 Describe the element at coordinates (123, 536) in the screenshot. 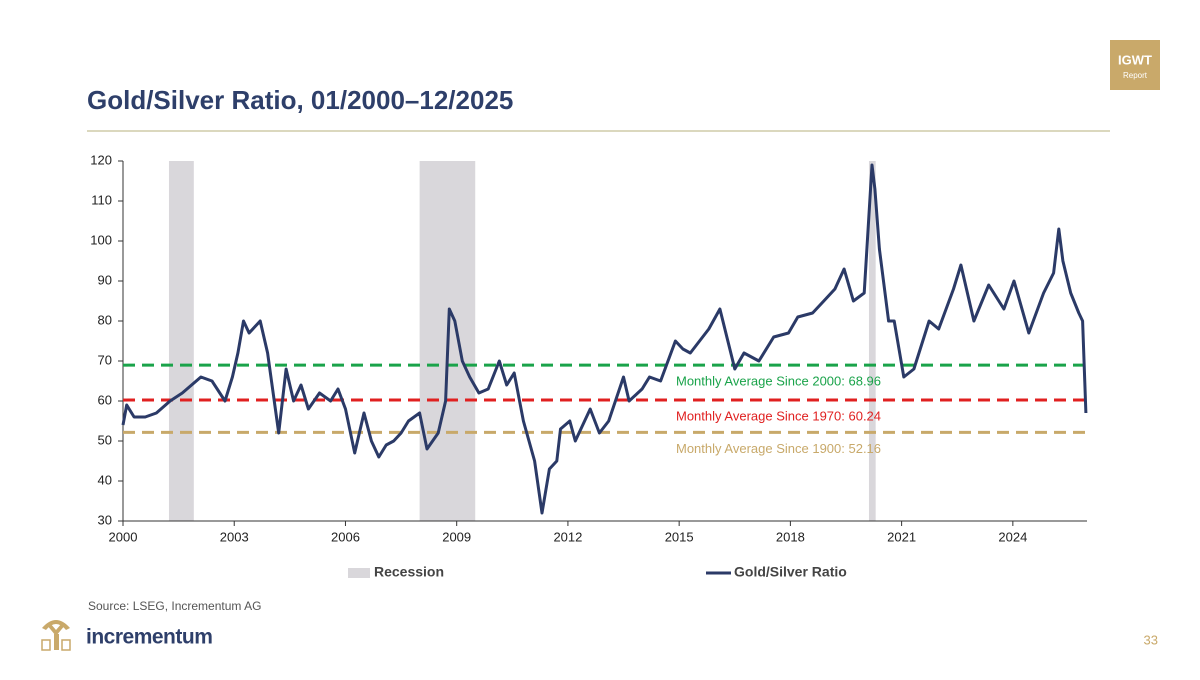

I see `x-tick-label: 2000` at that location.